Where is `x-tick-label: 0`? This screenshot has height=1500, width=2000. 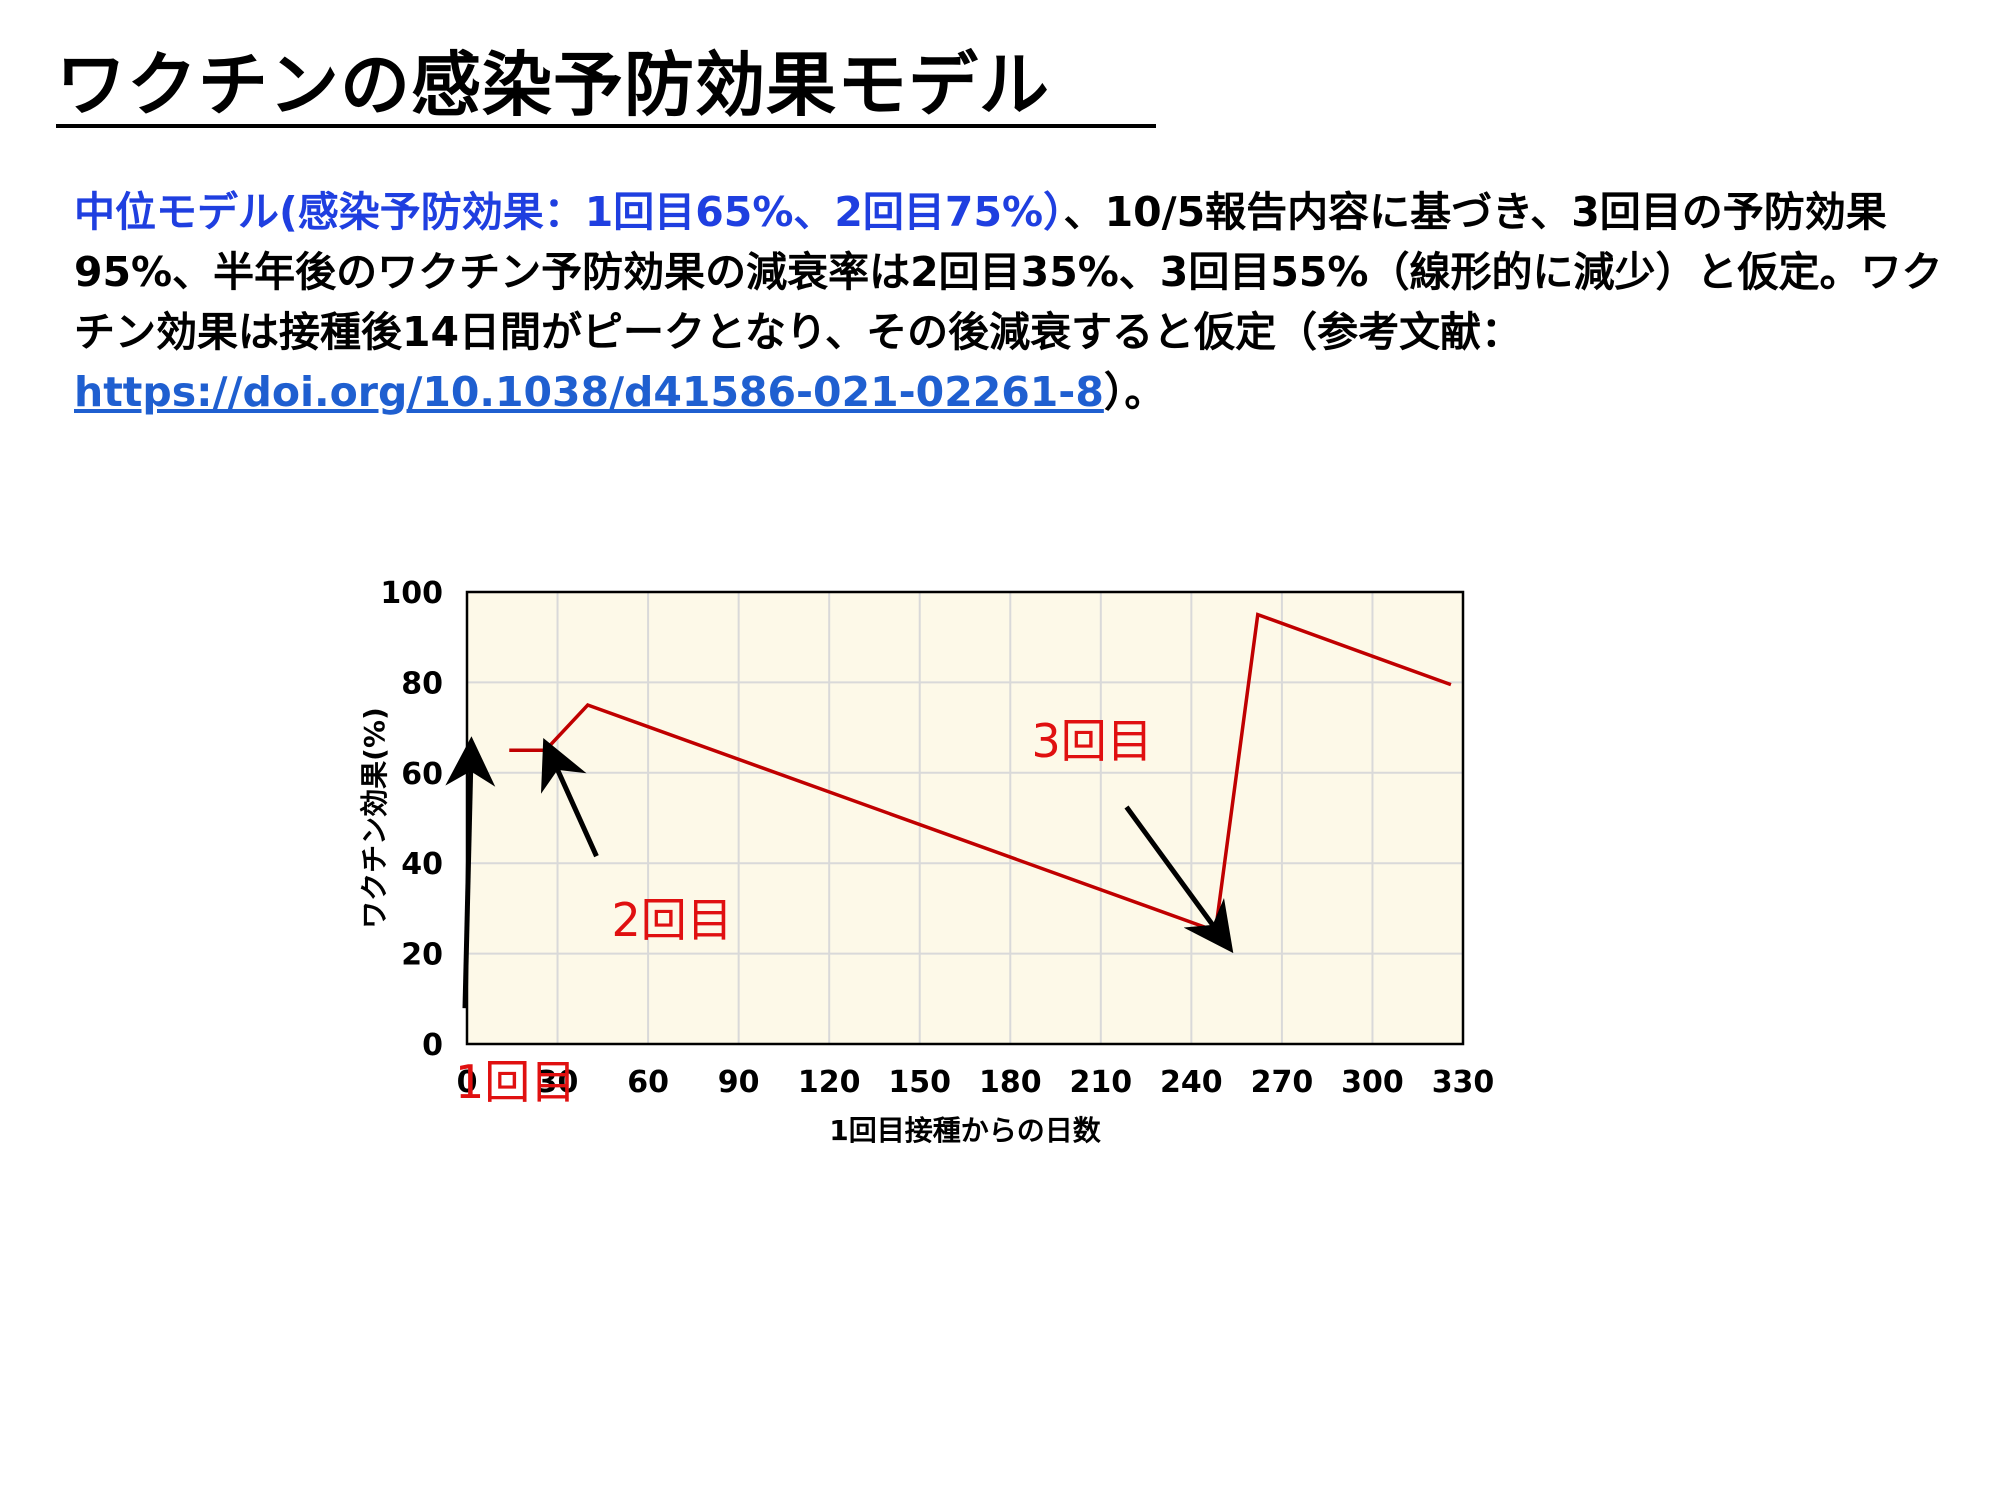
x-tick-label: 0 is located at coordinates (467, 1082).